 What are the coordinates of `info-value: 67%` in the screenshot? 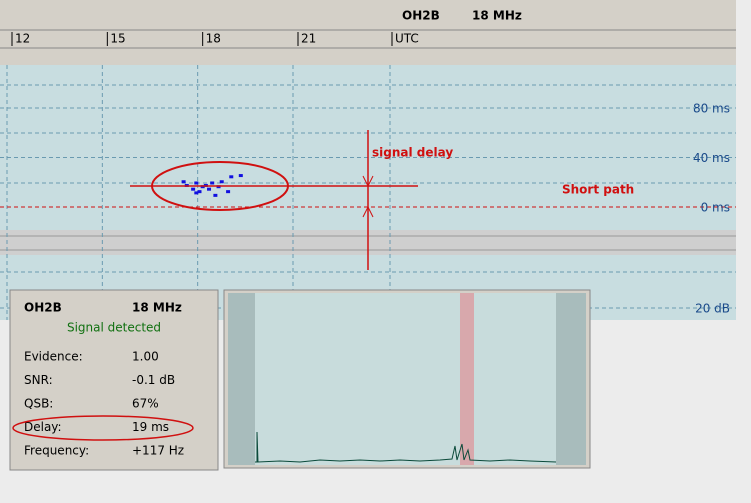 It's located at (145, 404).